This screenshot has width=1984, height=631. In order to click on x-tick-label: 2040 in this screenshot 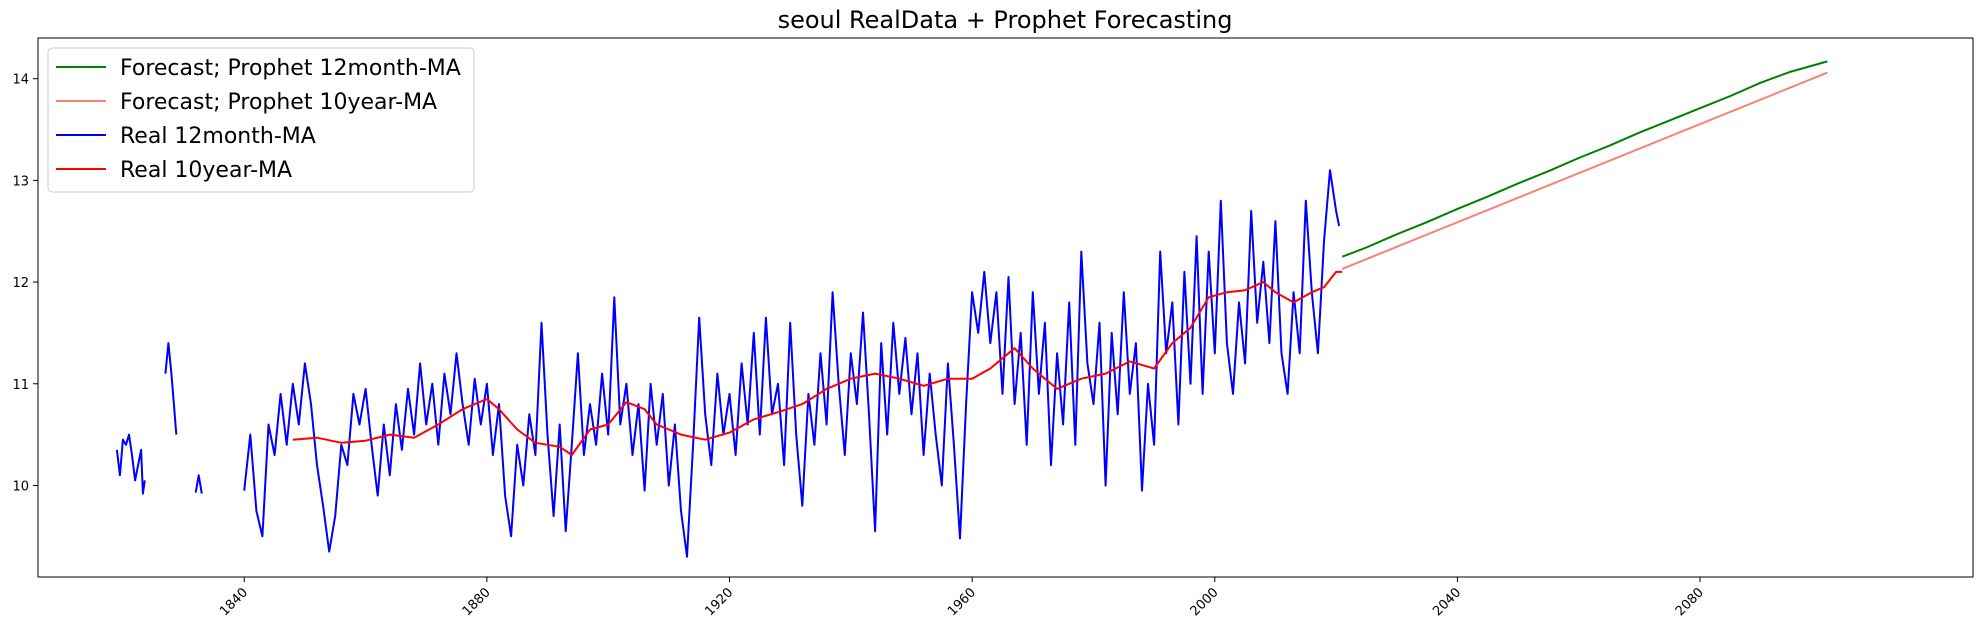, I will do `click(1447, 602)`.